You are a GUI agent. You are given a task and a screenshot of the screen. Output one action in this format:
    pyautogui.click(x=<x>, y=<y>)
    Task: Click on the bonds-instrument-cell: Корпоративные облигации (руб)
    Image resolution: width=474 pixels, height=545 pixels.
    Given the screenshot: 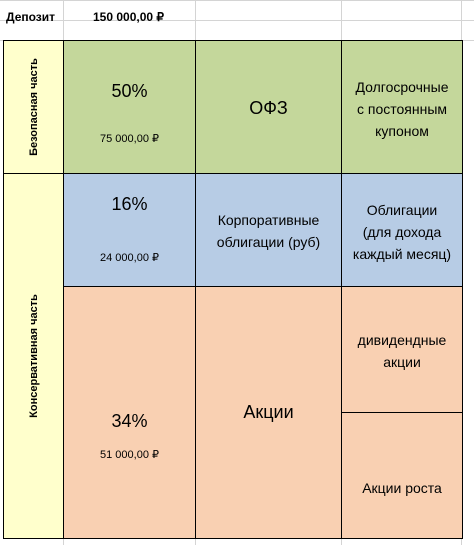 What is the action you would take?
    pyautogui.click(x=268, y=230)
    